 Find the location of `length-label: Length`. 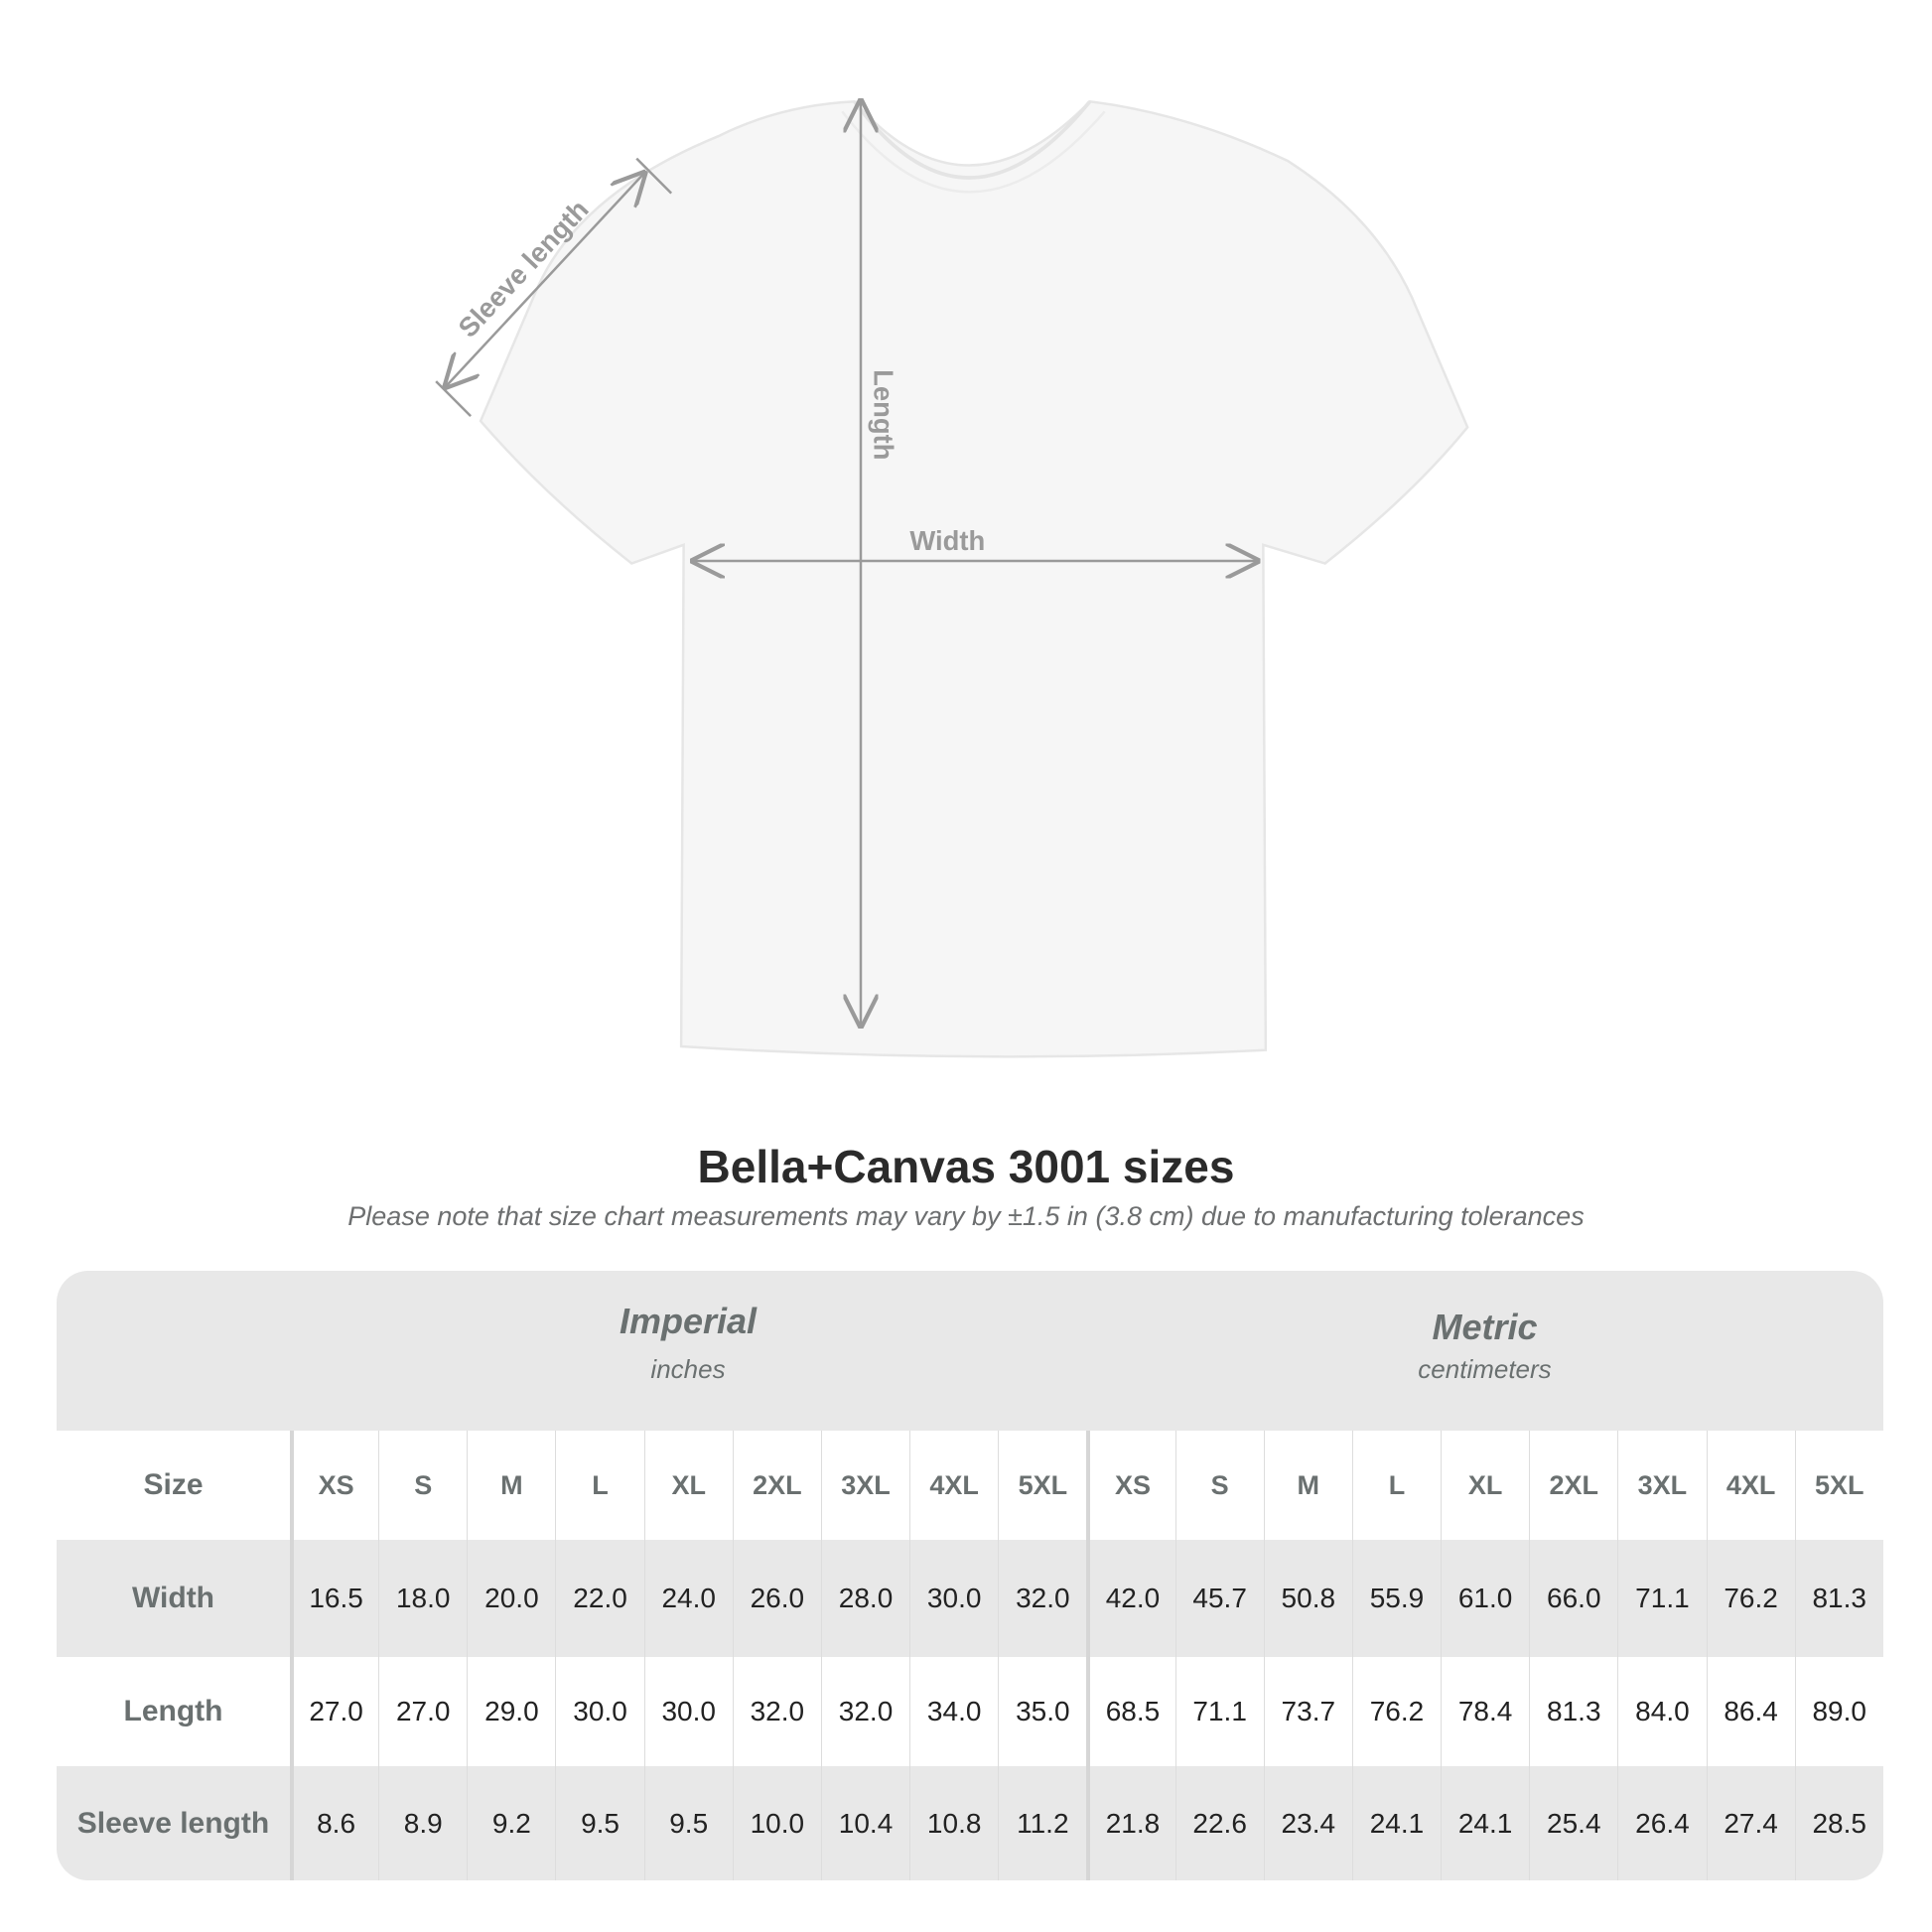

length-label: Length is located at coordinates (884, 415).